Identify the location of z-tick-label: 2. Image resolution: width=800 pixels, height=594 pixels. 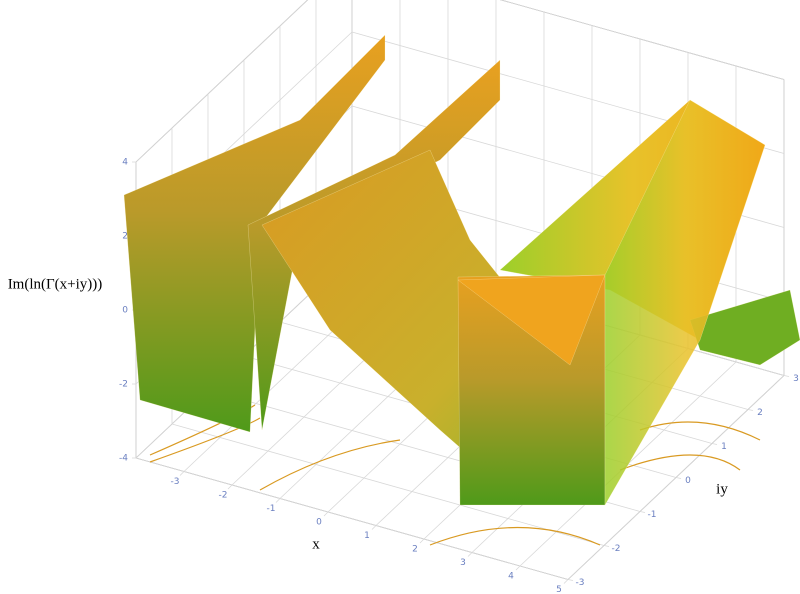
(125, 237).